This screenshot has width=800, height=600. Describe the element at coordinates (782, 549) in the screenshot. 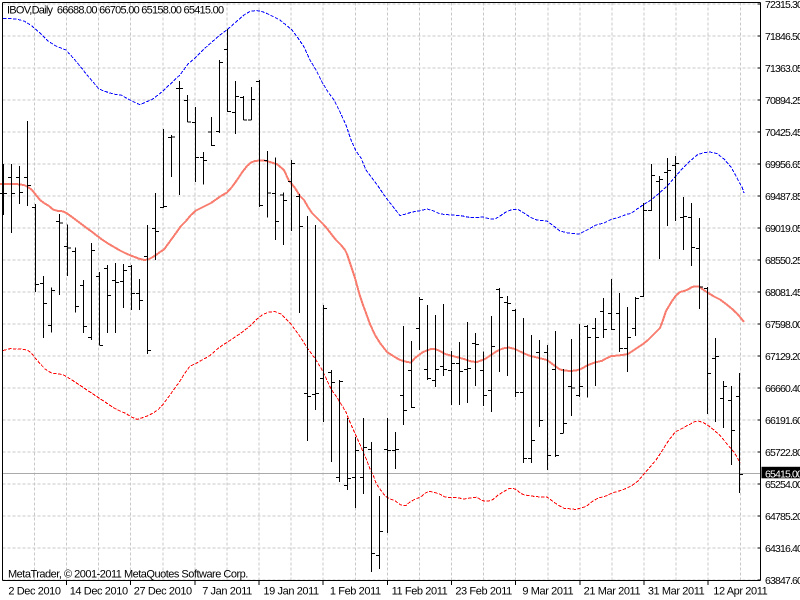

I see `svg-text: 64316.40` at that location.